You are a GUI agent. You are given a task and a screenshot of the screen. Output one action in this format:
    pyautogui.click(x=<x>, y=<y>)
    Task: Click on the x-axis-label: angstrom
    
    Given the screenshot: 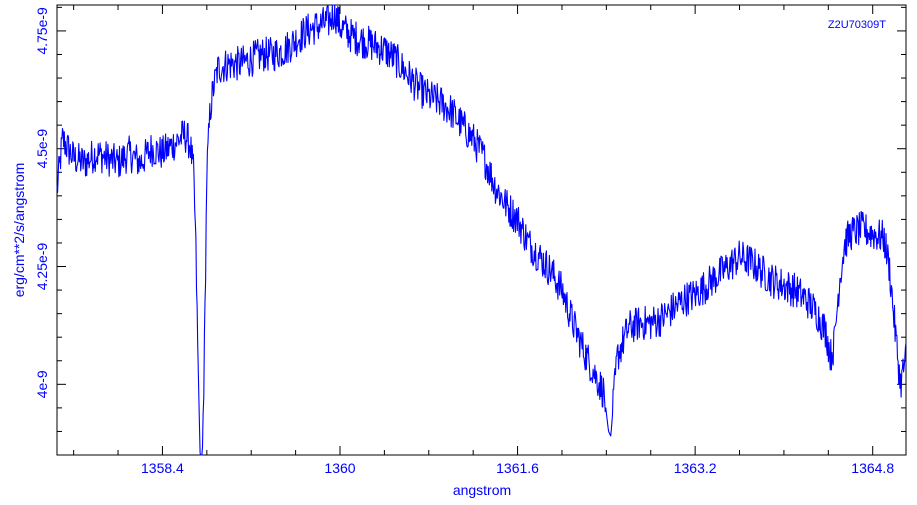 What is the action you would take?
    pyautogui.click(x=482, y=490)
    